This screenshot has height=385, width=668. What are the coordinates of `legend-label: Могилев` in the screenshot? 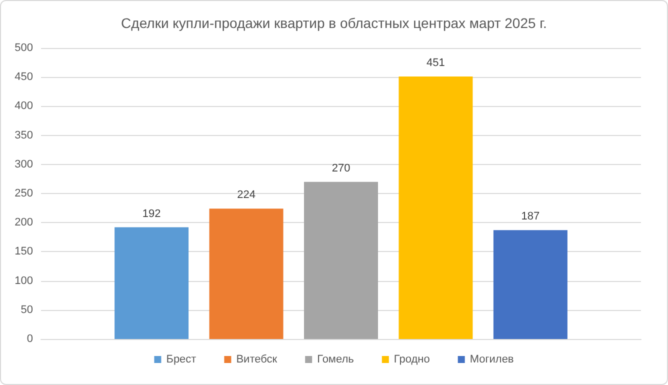 It's located at (492, 360).